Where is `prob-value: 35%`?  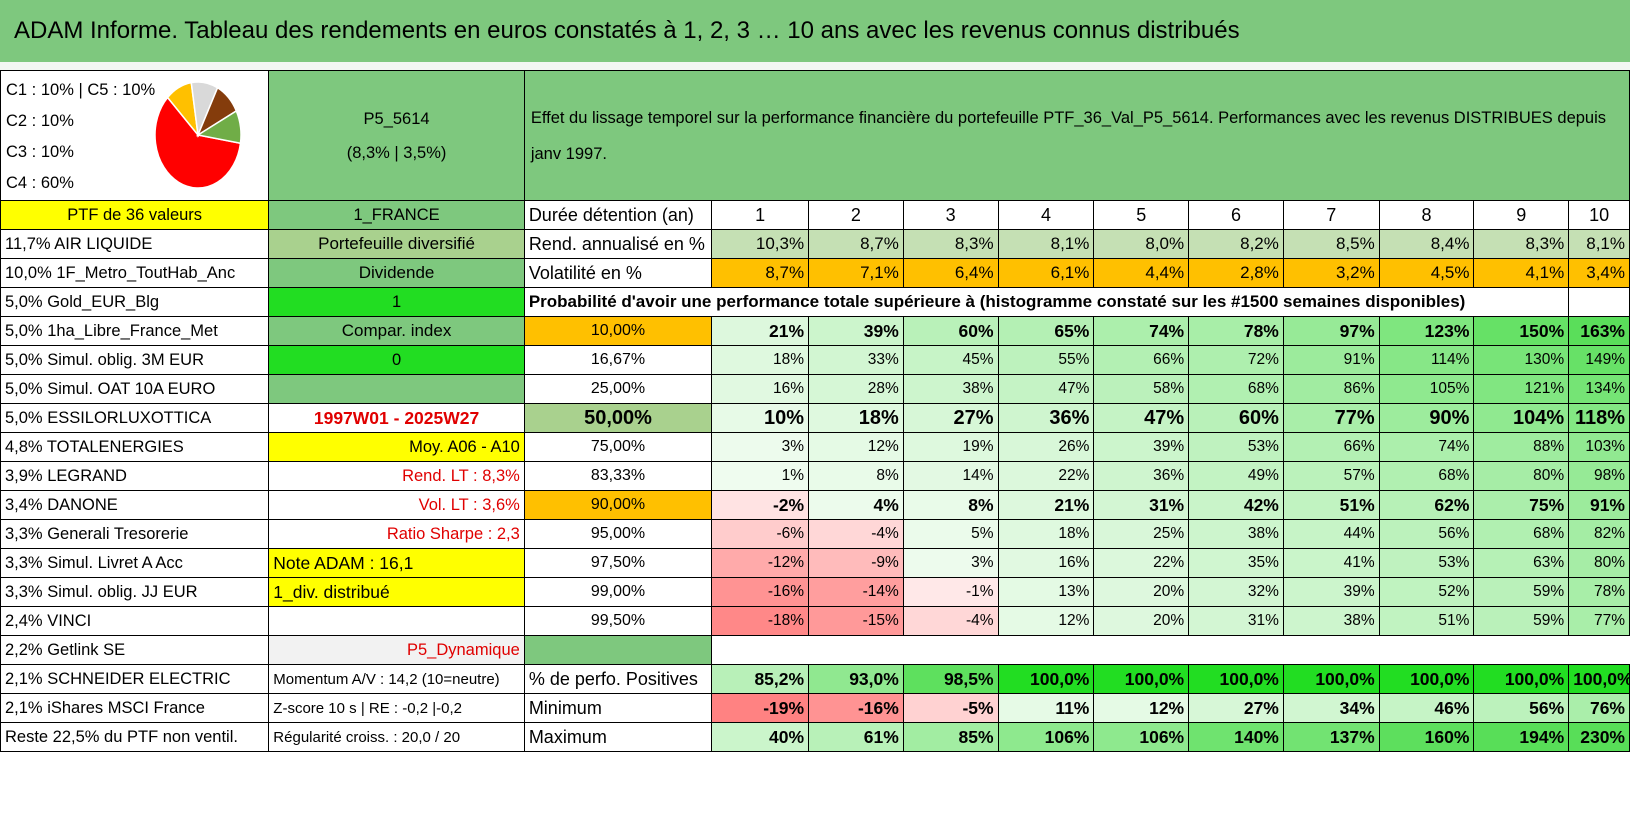
prob-value: 35% is located at coordinates (1236, 563).